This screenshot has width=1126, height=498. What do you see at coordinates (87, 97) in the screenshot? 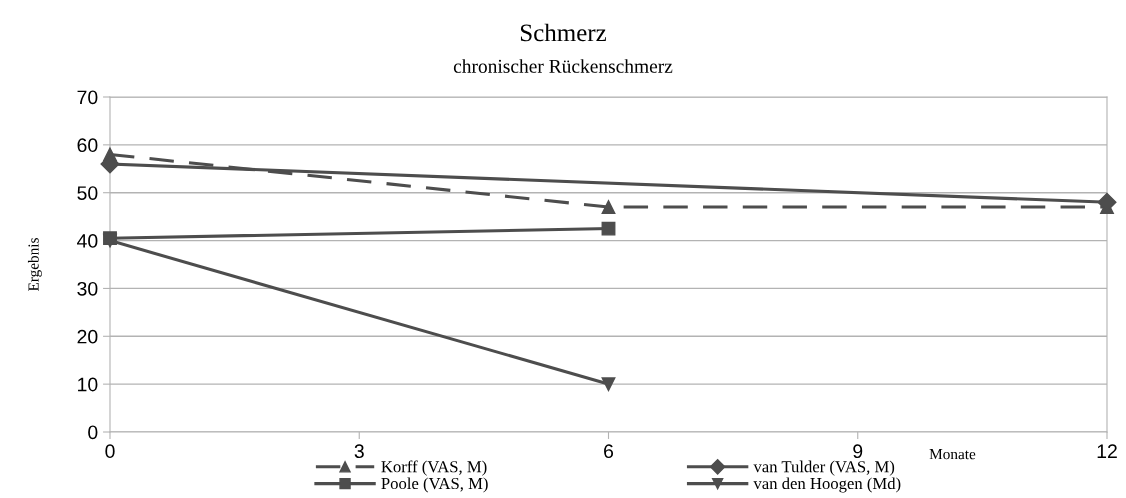
I see `y-tick-label: 70` at bounding box center [87, 97].